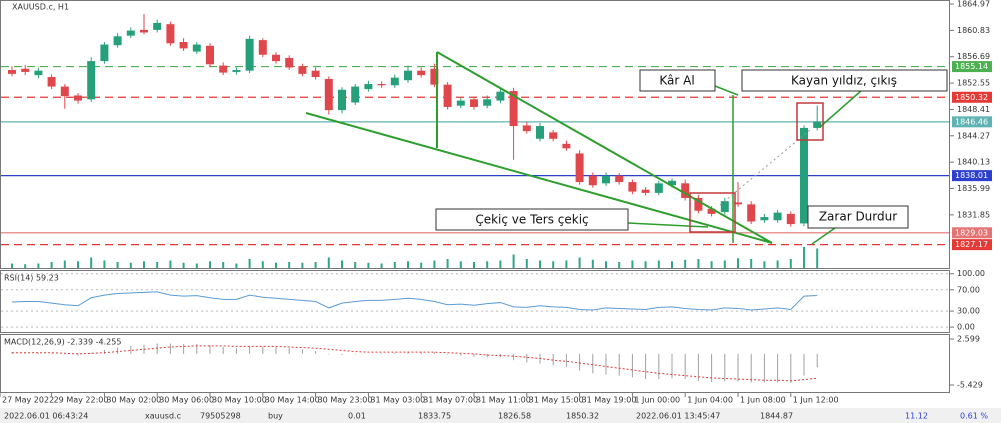  I want to click on chart-title: XAUUSD.c, H1, so click(40, 7).